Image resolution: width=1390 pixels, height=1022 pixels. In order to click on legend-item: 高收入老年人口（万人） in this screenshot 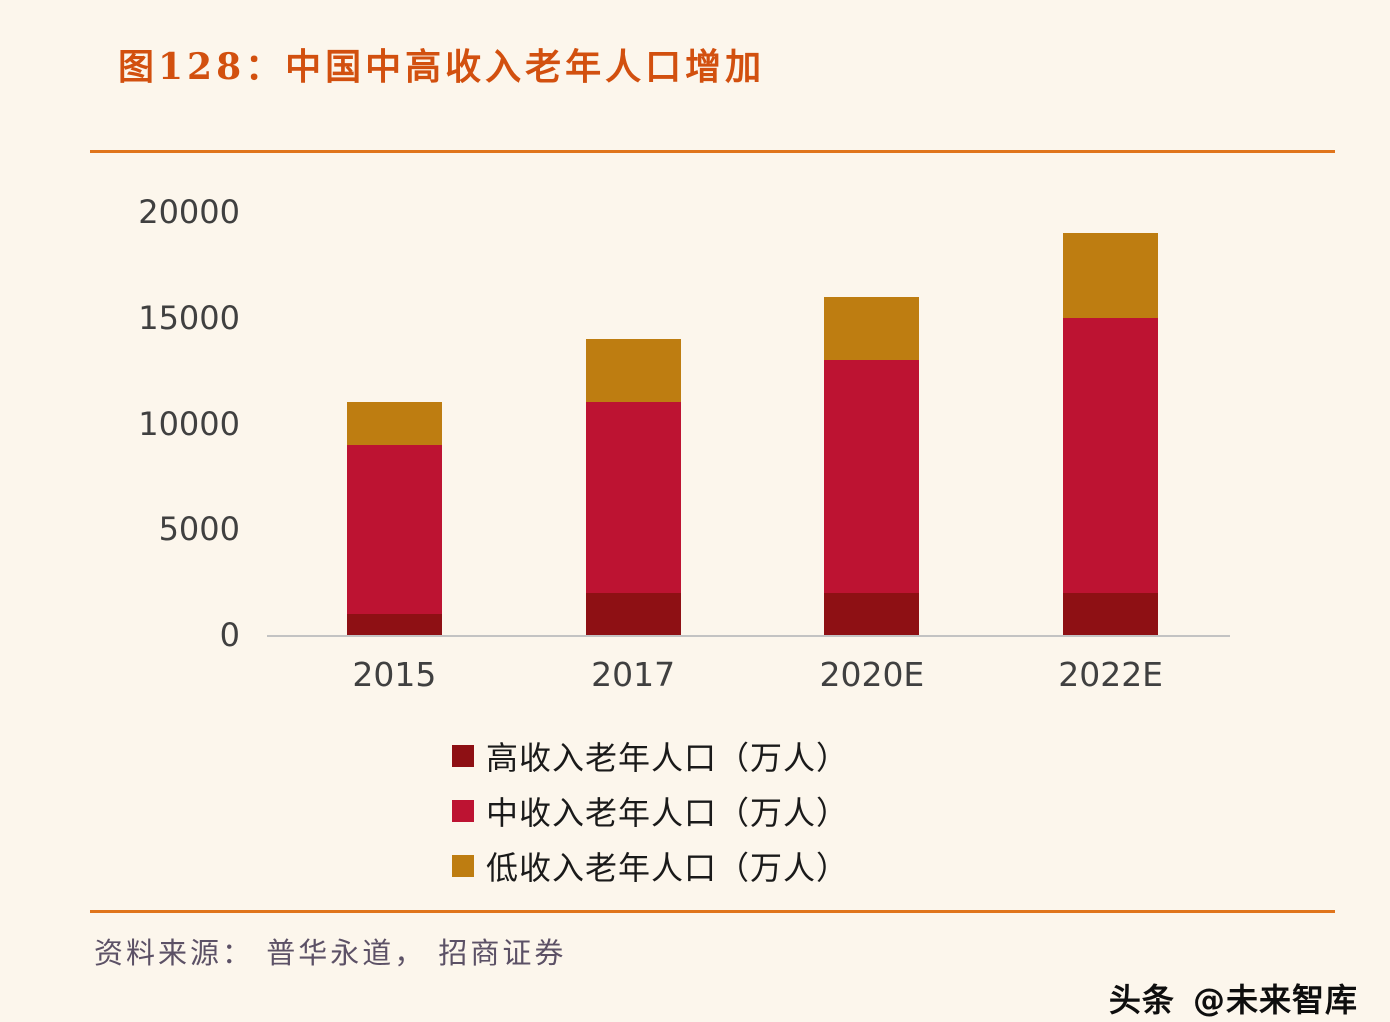, I will do `click(650, 756)`.